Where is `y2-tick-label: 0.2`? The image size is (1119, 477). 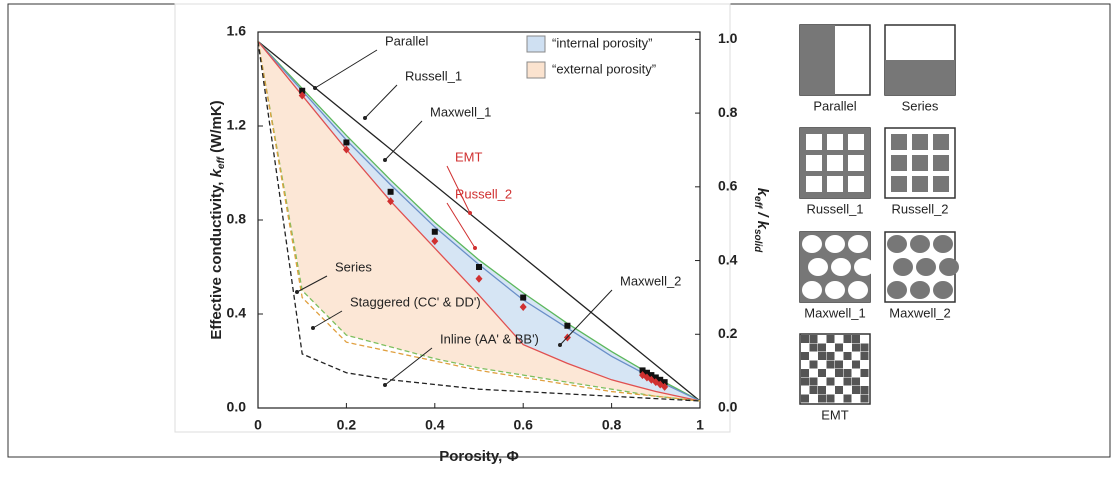
y2-tick-label: 0.2 is located at coordinates (728, 333).